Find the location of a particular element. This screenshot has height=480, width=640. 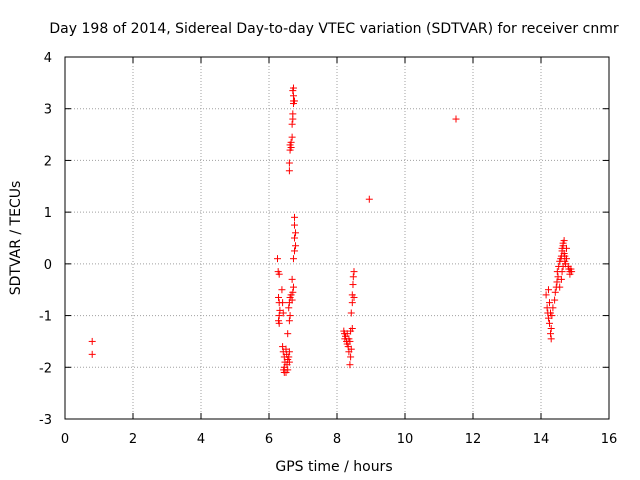

x-axis-label: GPS time / hours is located at coordinates (333, 467).